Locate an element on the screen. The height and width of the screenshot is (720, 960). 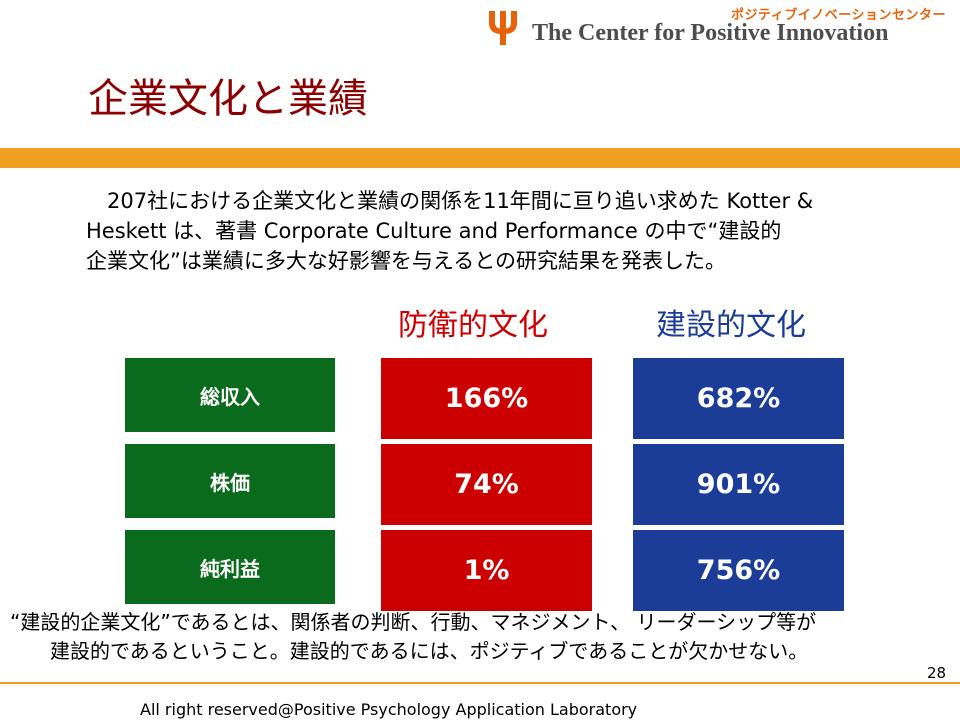
defensive-value-net-income: 1% is located at coordinates (486, 570).